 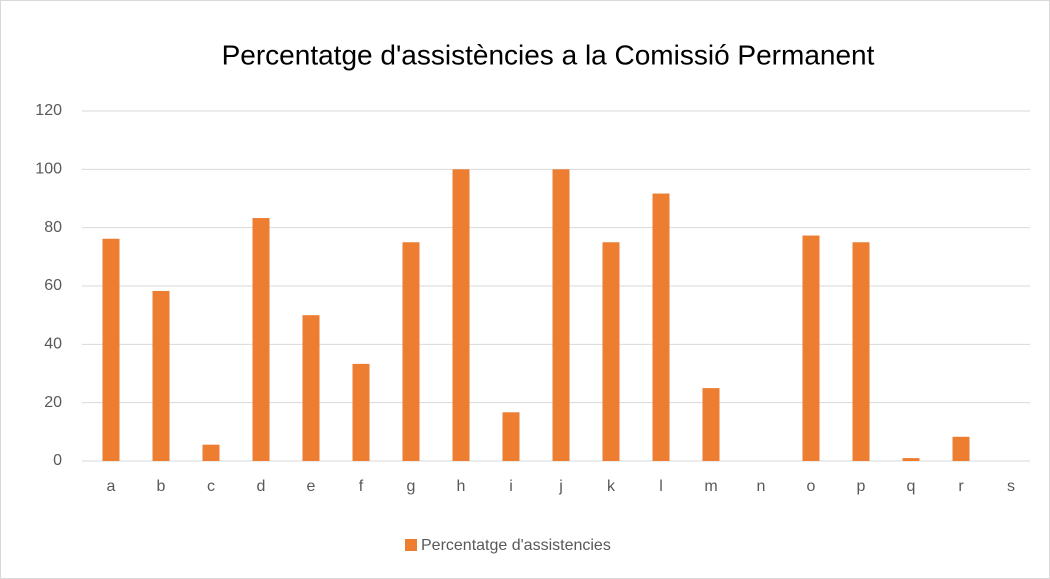 What do you see at coordinates (1011, 486) in the screenshot?
I see `x-tick-label: s` at bounding box center [1011, 486].